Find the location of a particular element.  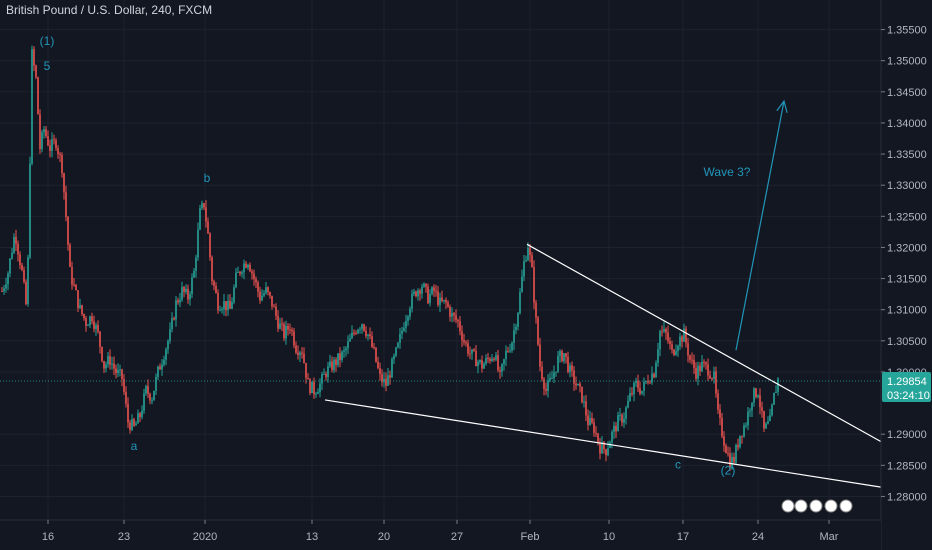

wave-label: a is located at coordinates (134, 446).